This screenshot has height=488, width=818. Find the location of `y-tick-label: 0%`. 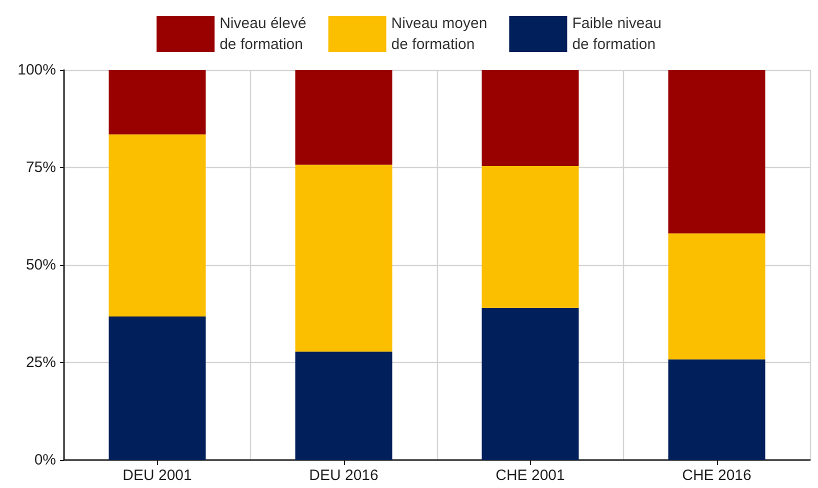

y-tick-label: 0% is located at coordinates (45, 460).